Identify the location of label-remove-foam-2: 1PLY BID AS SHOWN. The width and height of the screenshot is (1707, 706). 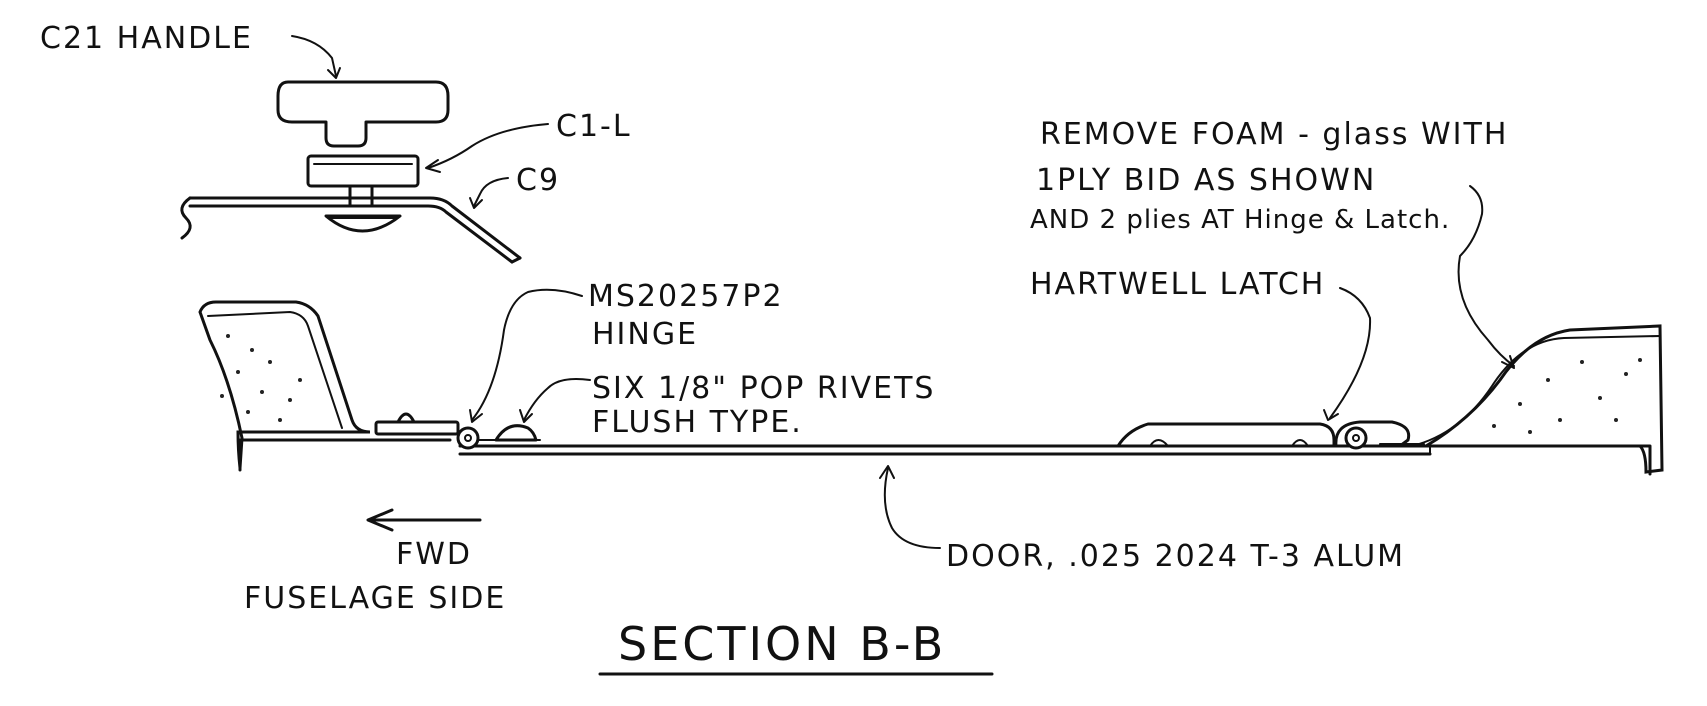
(1206, 180).